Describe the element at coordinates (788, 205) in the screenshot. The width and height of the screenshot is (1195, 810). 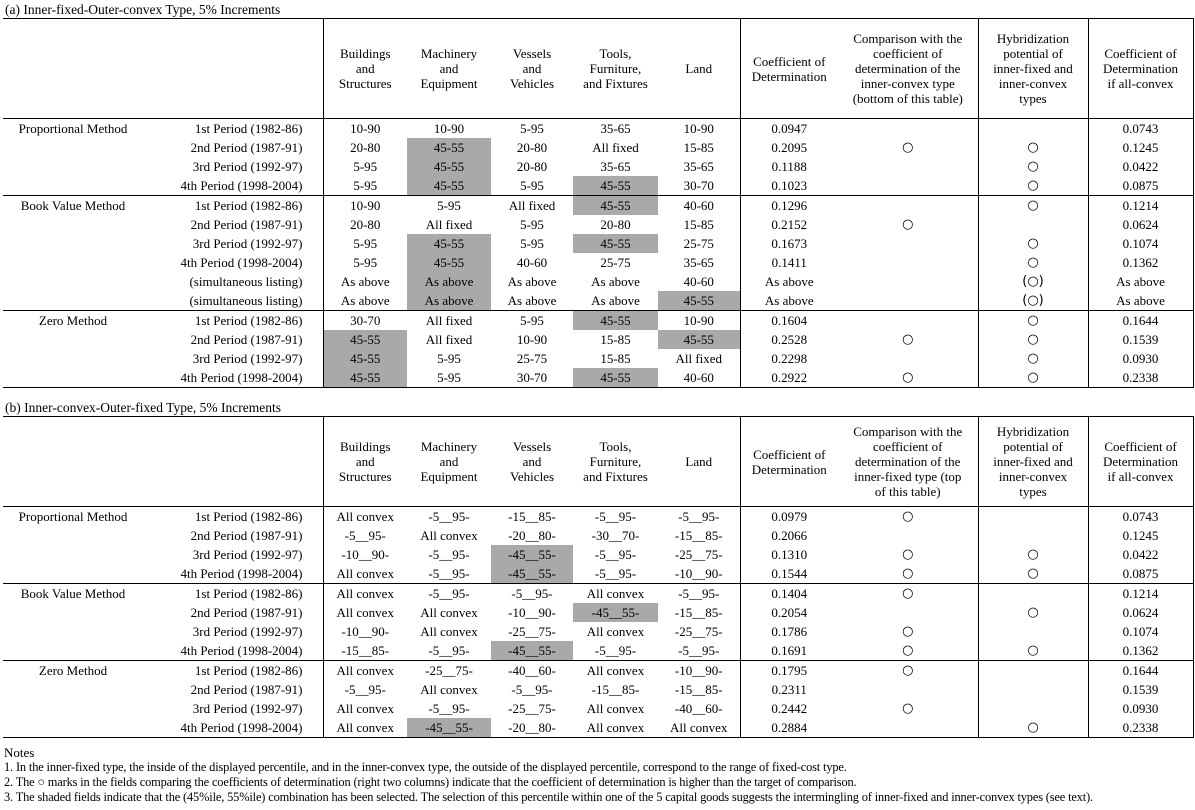
I see `coefficient-cell: 0.1296` at that location.